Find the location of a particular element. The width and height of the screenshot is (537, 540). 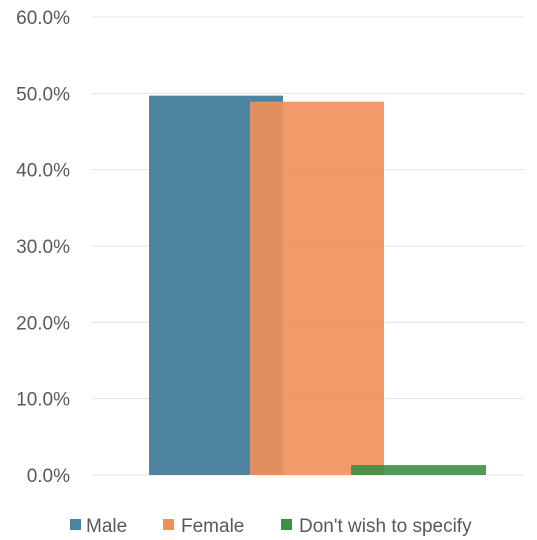

y-tick-label: 50.0% is located at coordinates (43, 94).